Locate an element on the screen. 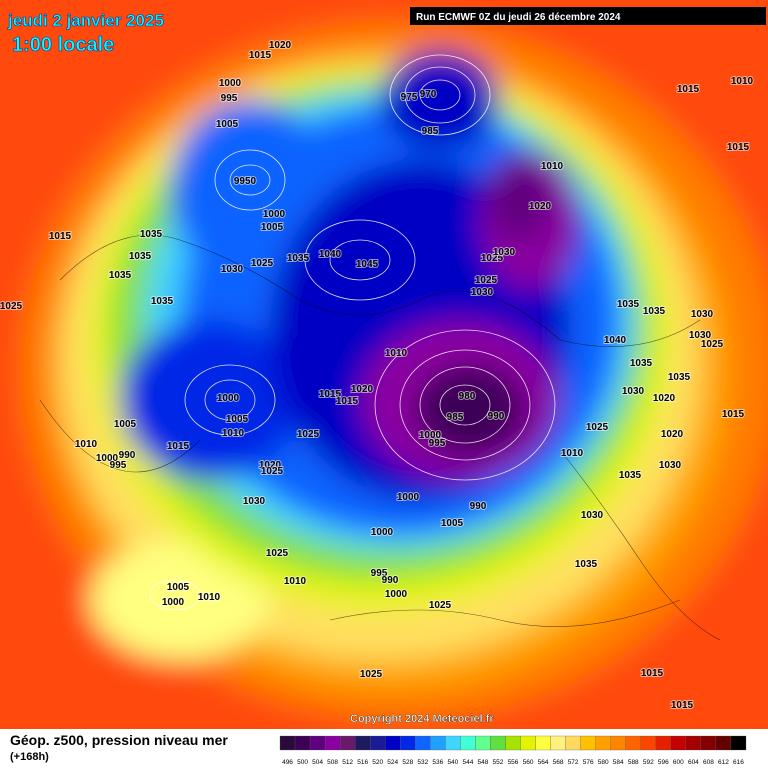 The width and height of the screenshot is (768, 773). pressure-label: 1040 is located at coordinates (330, 254).